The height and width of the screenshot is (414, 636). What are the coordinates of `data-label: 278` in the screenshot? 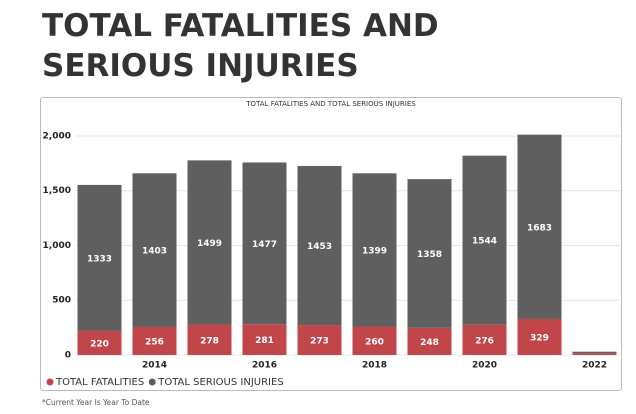 It's located at (209, 341).